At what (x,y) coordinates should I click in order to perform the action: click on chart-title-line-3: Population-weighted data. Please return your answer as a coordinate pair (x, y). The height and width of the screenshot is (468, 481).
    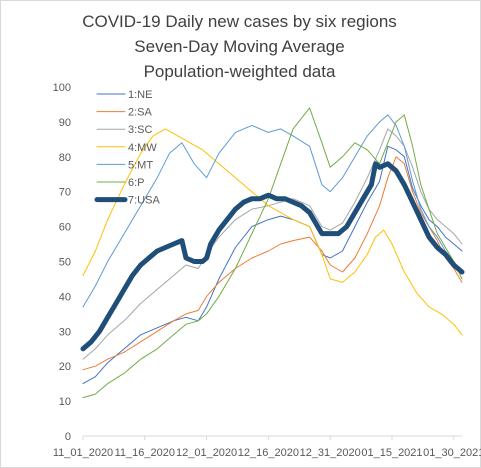
    Looking at the image, I should click on (239, 71).